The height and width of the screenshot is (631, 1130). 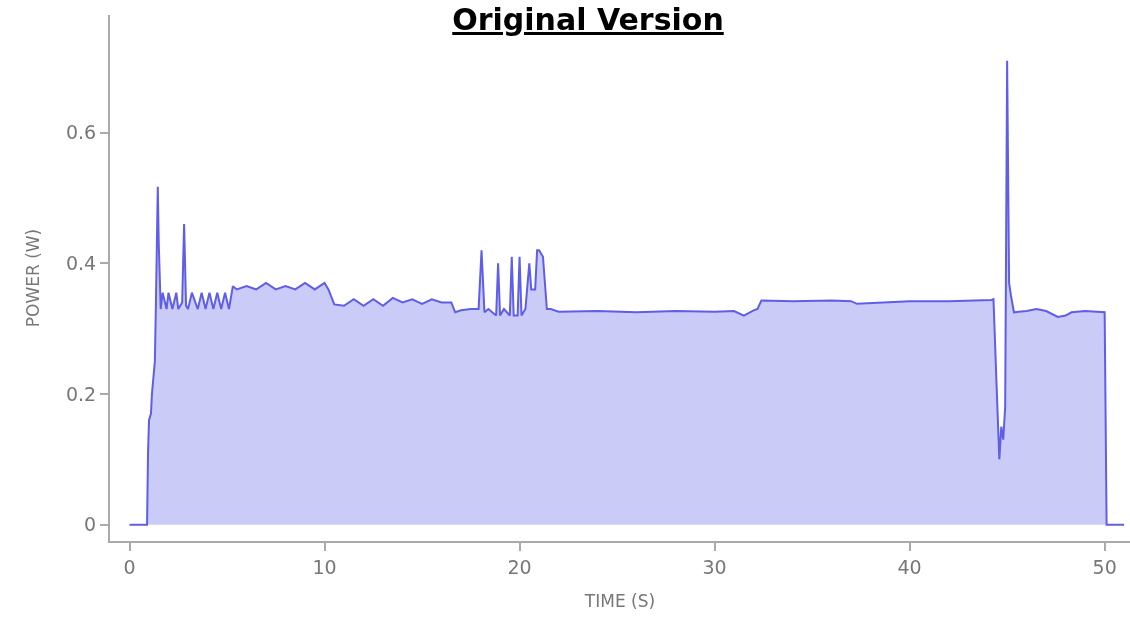 What do you see at coordinates (714, 566) in the screenshot?
I see `x-tick-label: 30` at bounding box center [714, 566].